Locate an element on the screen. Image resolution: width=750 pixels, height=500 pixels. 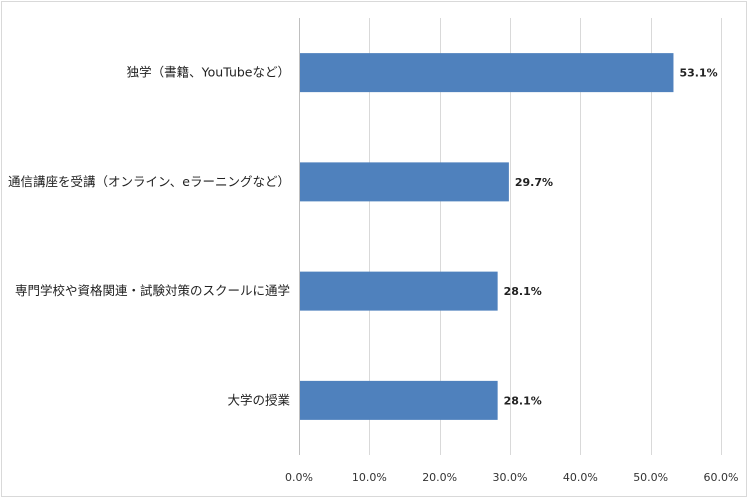
category-label: 大学の授業 is located at coordinates (258, 399).